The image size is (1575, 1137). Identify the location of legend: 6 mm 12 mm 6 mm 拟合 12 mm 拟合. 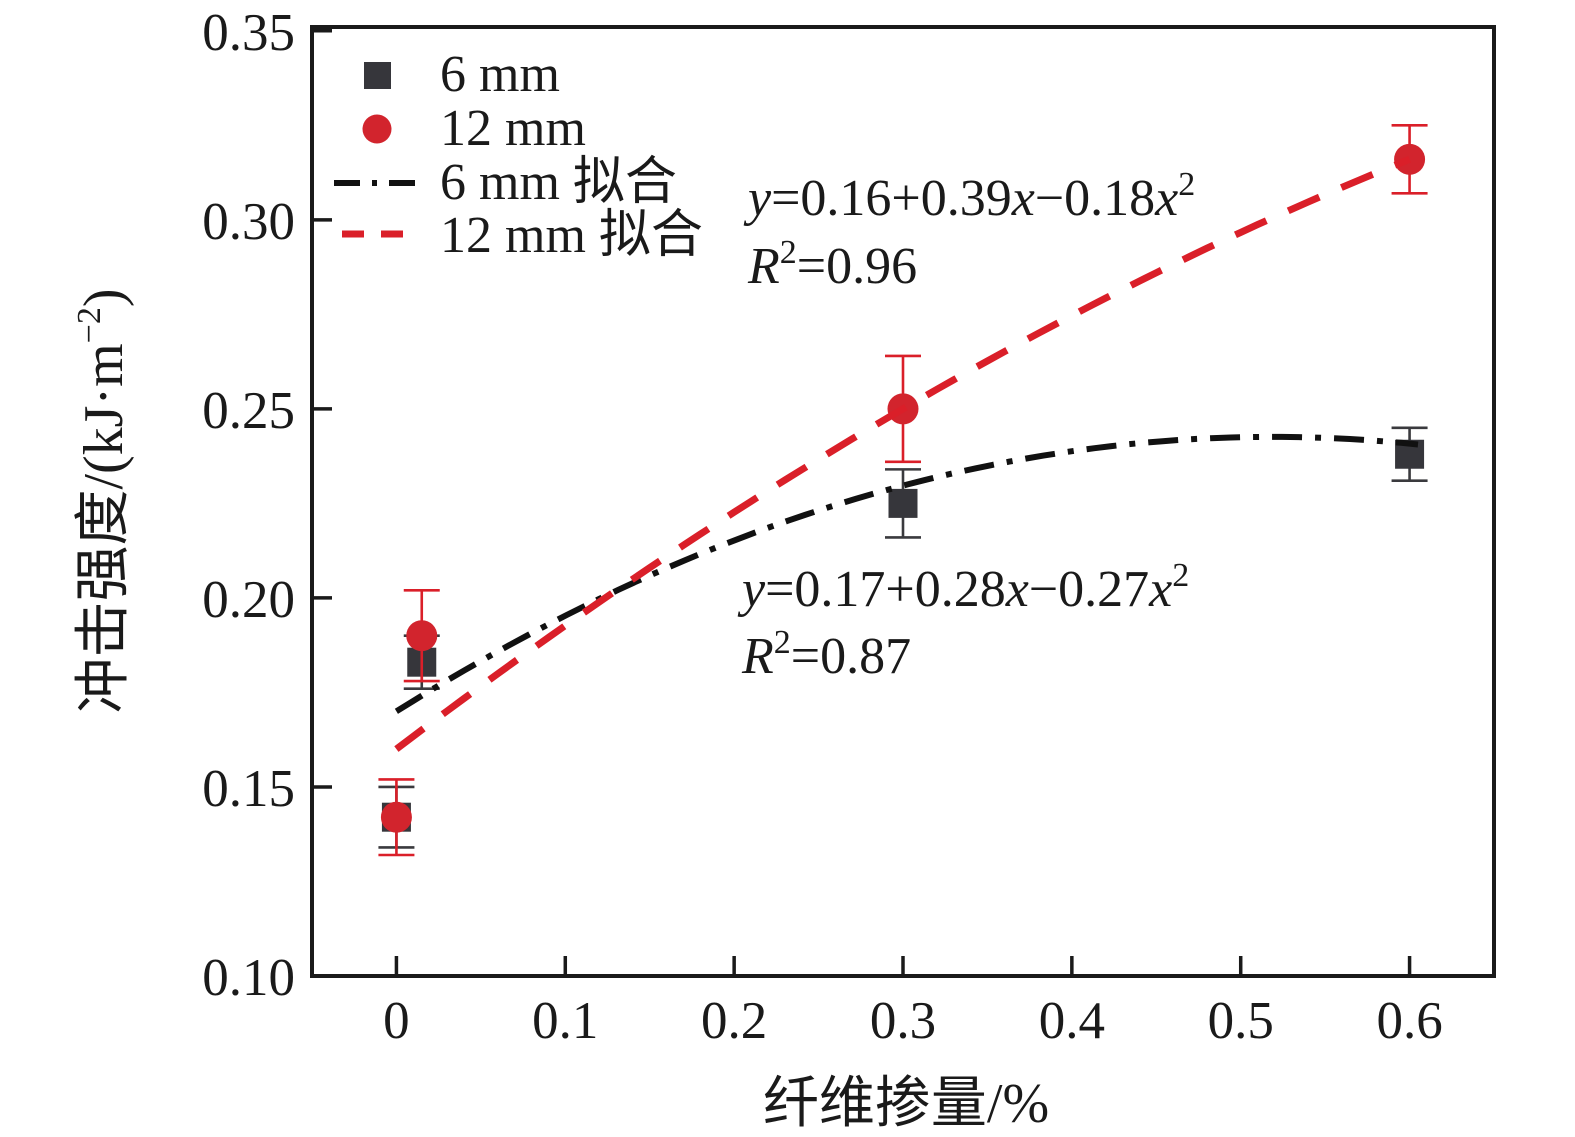
(518, 155).